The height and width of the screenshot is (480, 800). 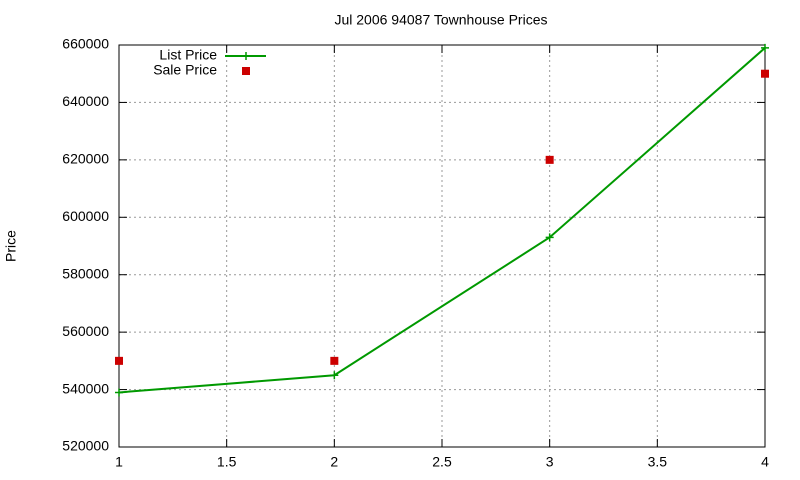 What do you see at coordinates (85, 446) in the screenshot?
I see `y-tick-label: 520000` at bounding box center [85, 446].